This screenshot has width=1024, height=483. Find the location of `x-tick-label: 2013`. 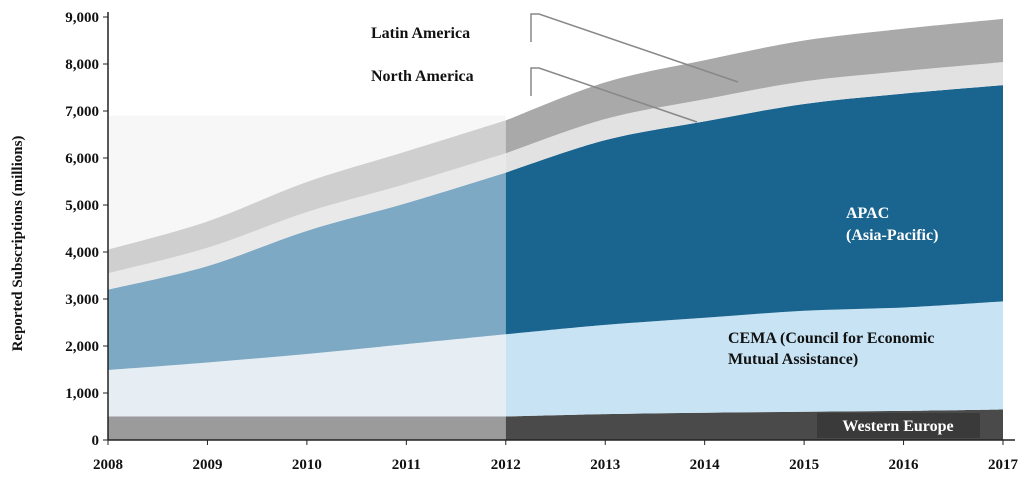

x-tick-label: 2013 is located at coordinates (605, 465).